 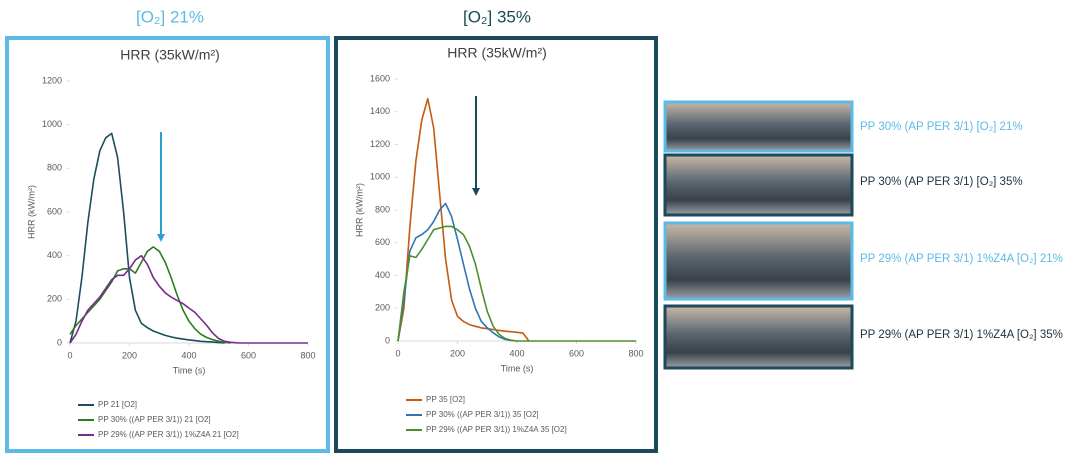 I want to click on legend-label: PP 29% ((AP PER 3/1)) 1%Z4A 35 [O2], so click(x=496, y=429).